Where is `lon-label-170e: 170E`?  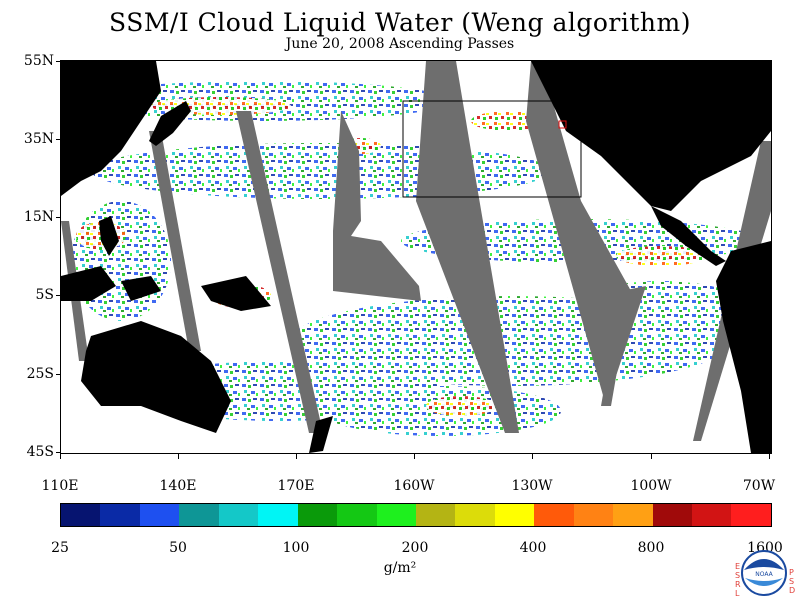
lon-label-170e: 170E is located at coordinates (296, 486).